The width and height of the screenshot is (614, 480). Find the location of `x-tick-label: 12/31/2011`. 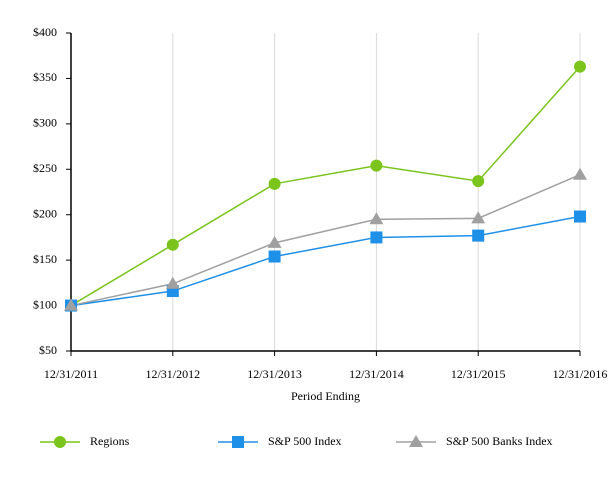

x-tick-label: 12/31/2011 is located at coordinates (71, 374).